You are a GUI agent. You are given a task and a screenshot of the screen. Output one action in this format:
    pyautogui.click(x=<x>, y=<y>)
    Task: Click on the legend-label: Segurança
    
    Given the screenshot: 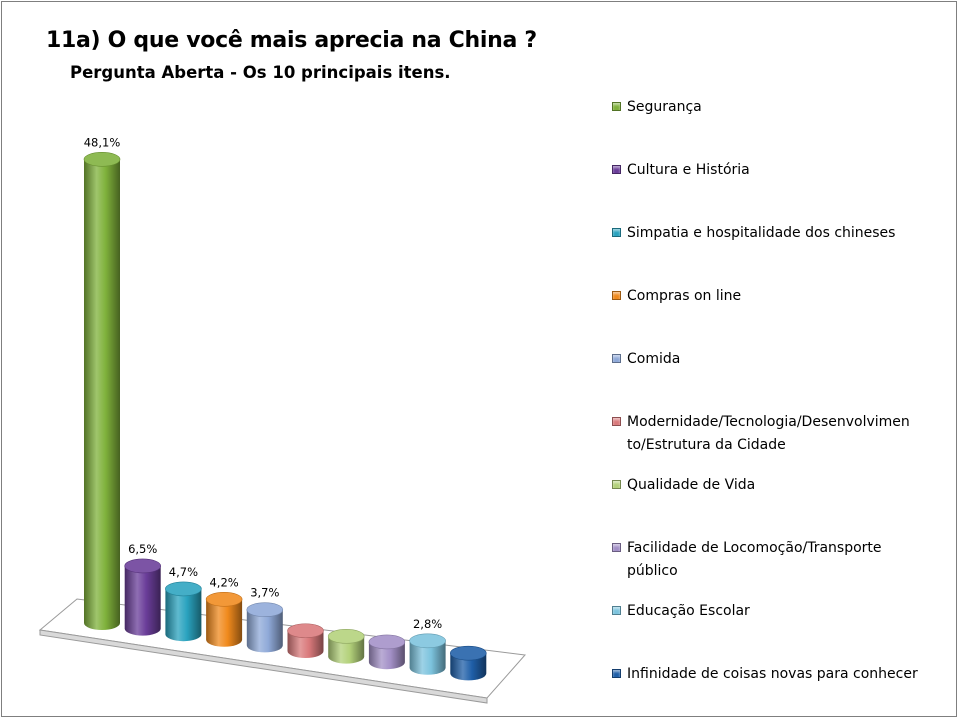 What is the action you would take?
    pyautogui.click(x=664, y=107)
    